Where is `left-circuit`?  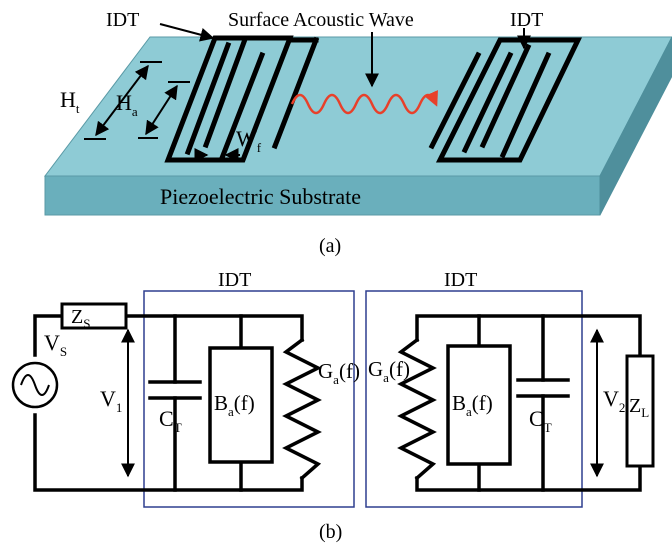
left-circuit is located at coordinates (177, 403).